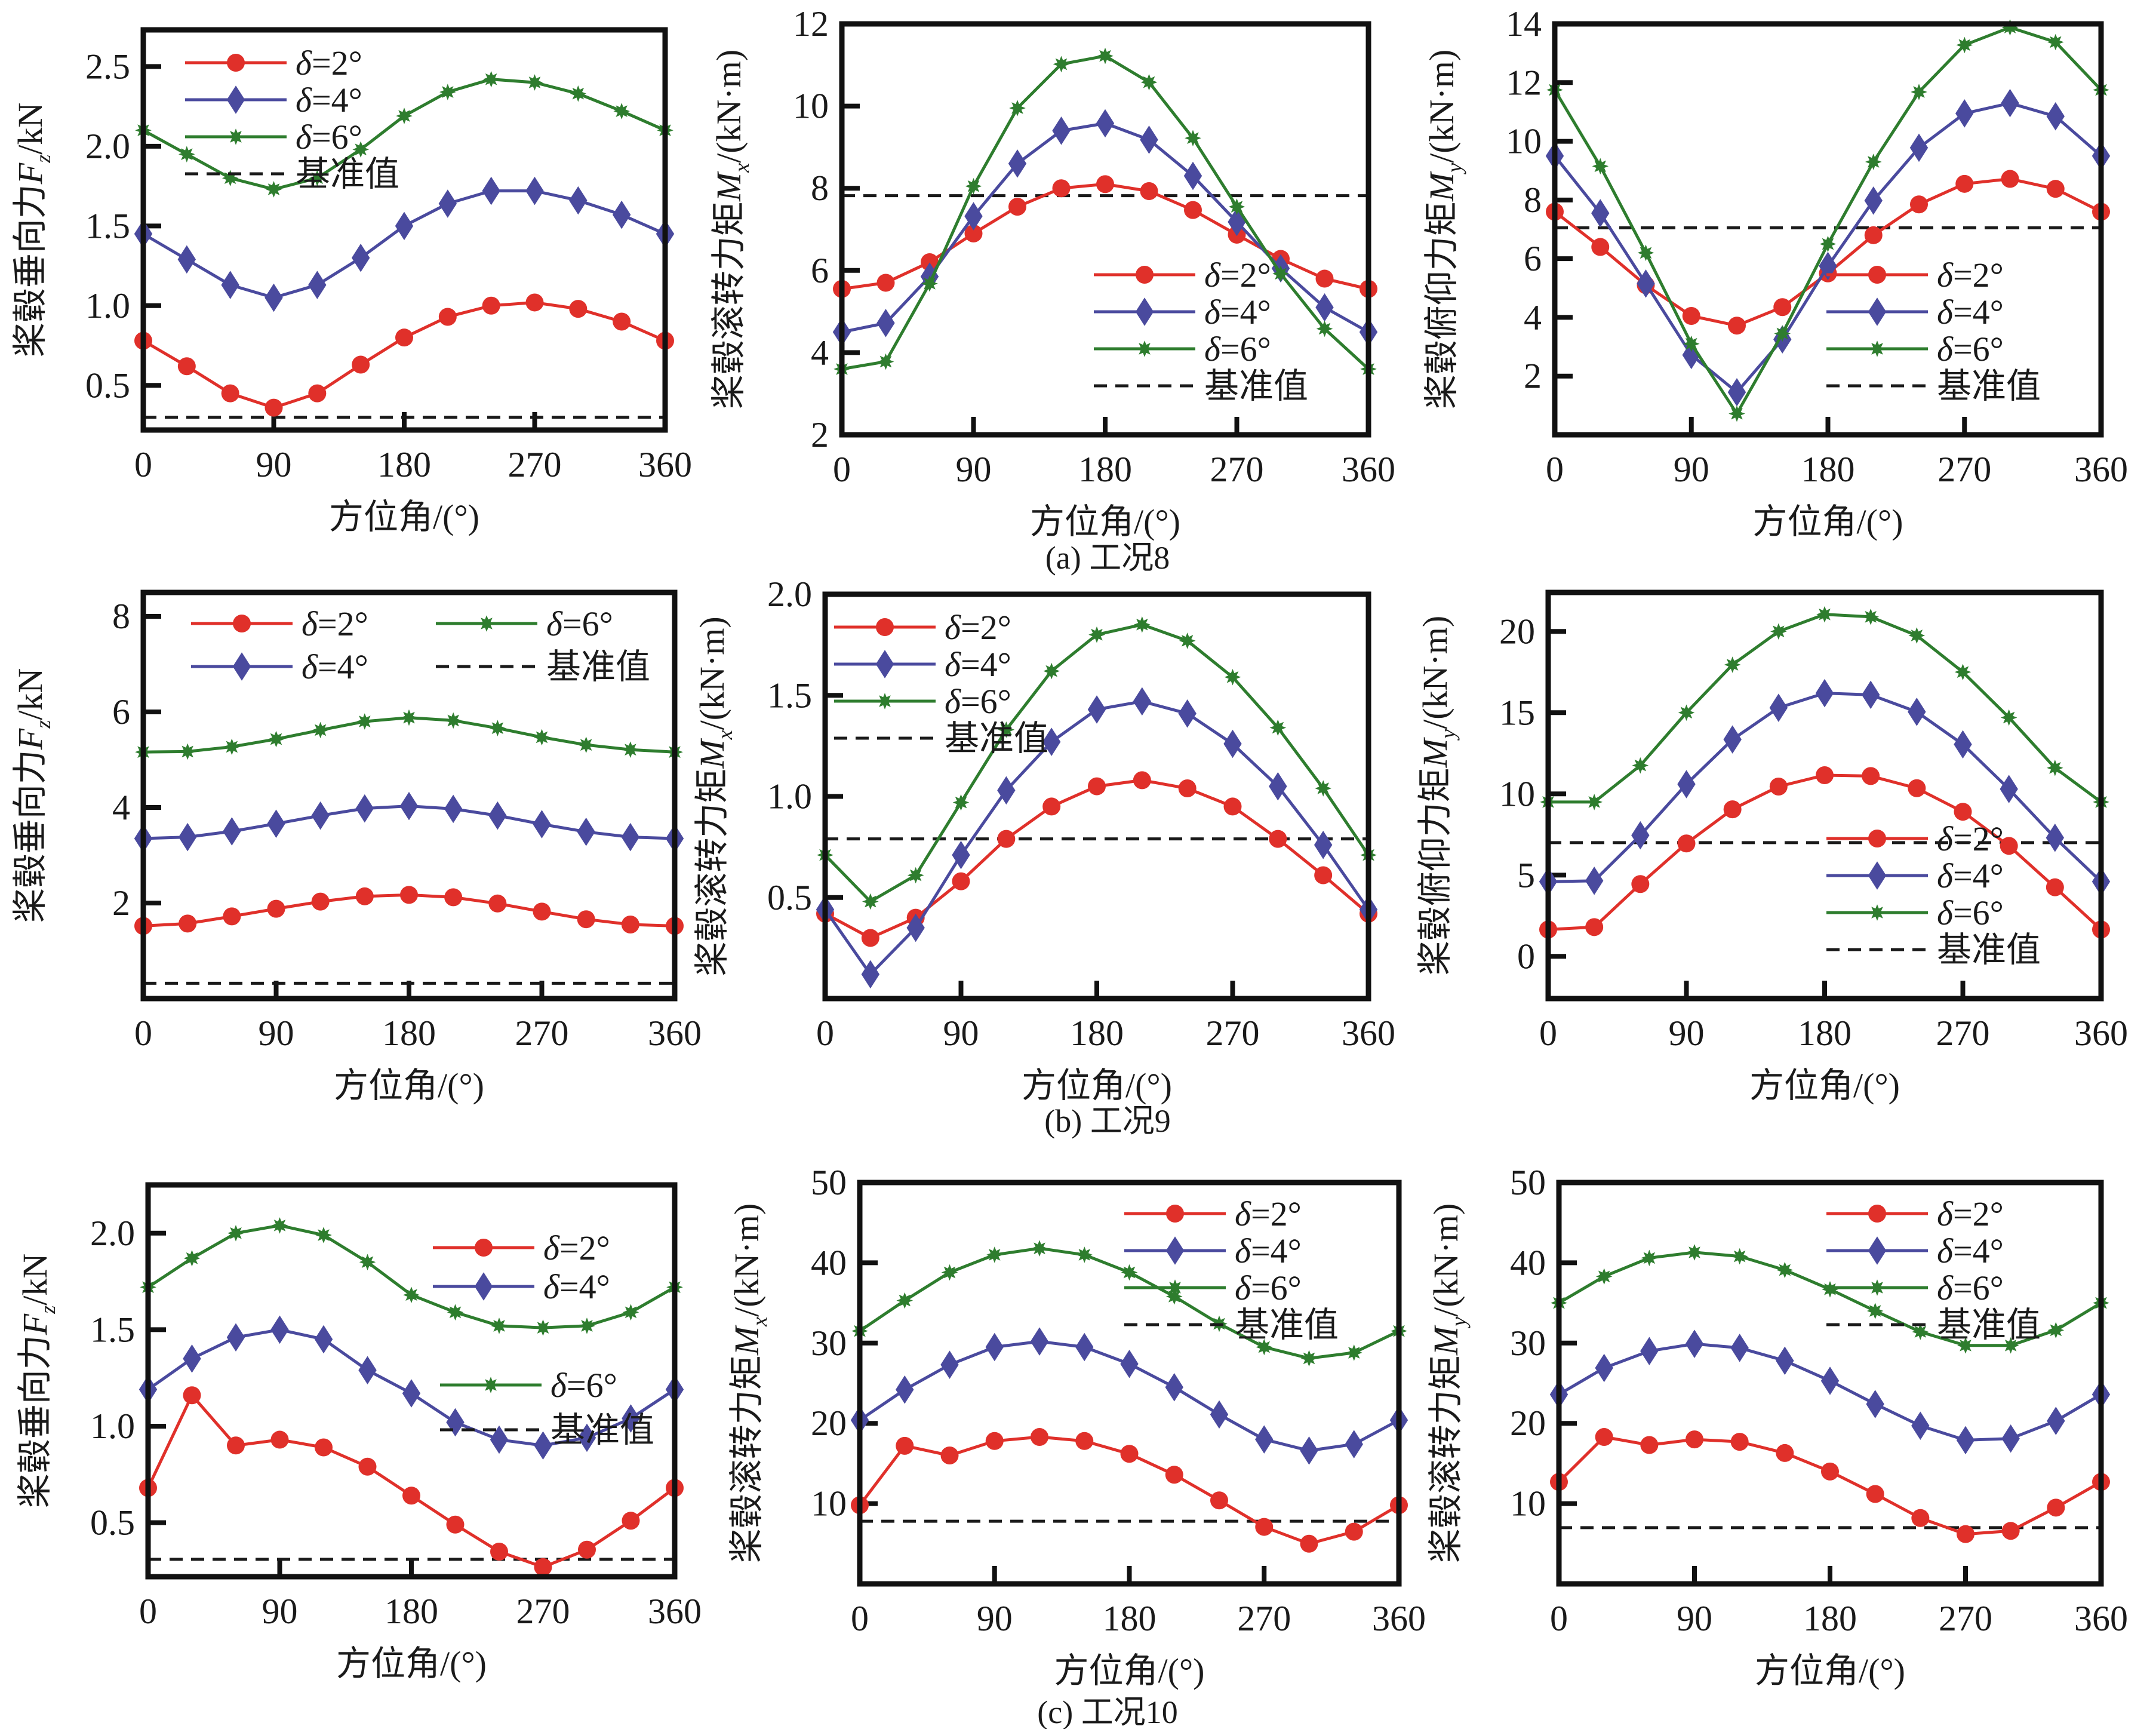  Describe the element at coordinates (731, 229) in the screenshot. I see `y-axis-label: 桨毂滚转力矩Mx/(kN·m)` at that location.